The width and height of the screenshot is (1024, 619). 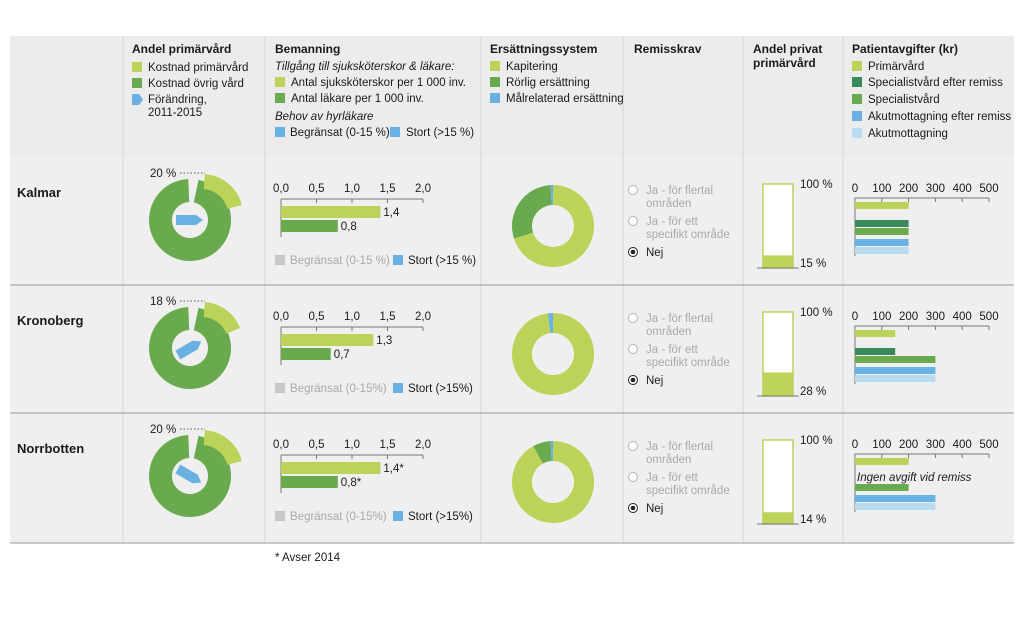 What do you see at coordinates (442, 261) in the screenshot?
I see `hire-large-label: Stort (>15 %)` at bounding box center [442, 261].